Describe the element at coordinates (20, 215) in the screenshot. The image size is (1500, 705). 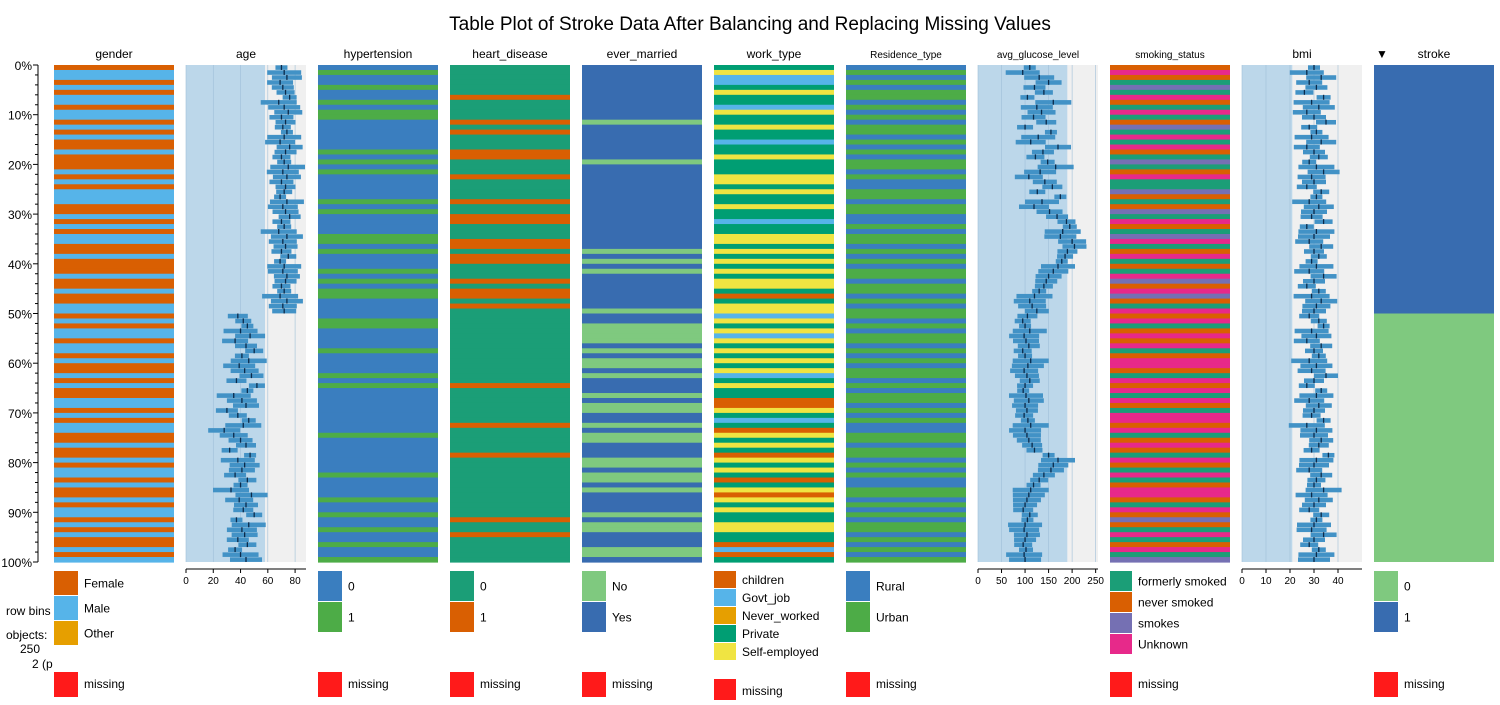
I see `y-tick-label: 30%` at that location.